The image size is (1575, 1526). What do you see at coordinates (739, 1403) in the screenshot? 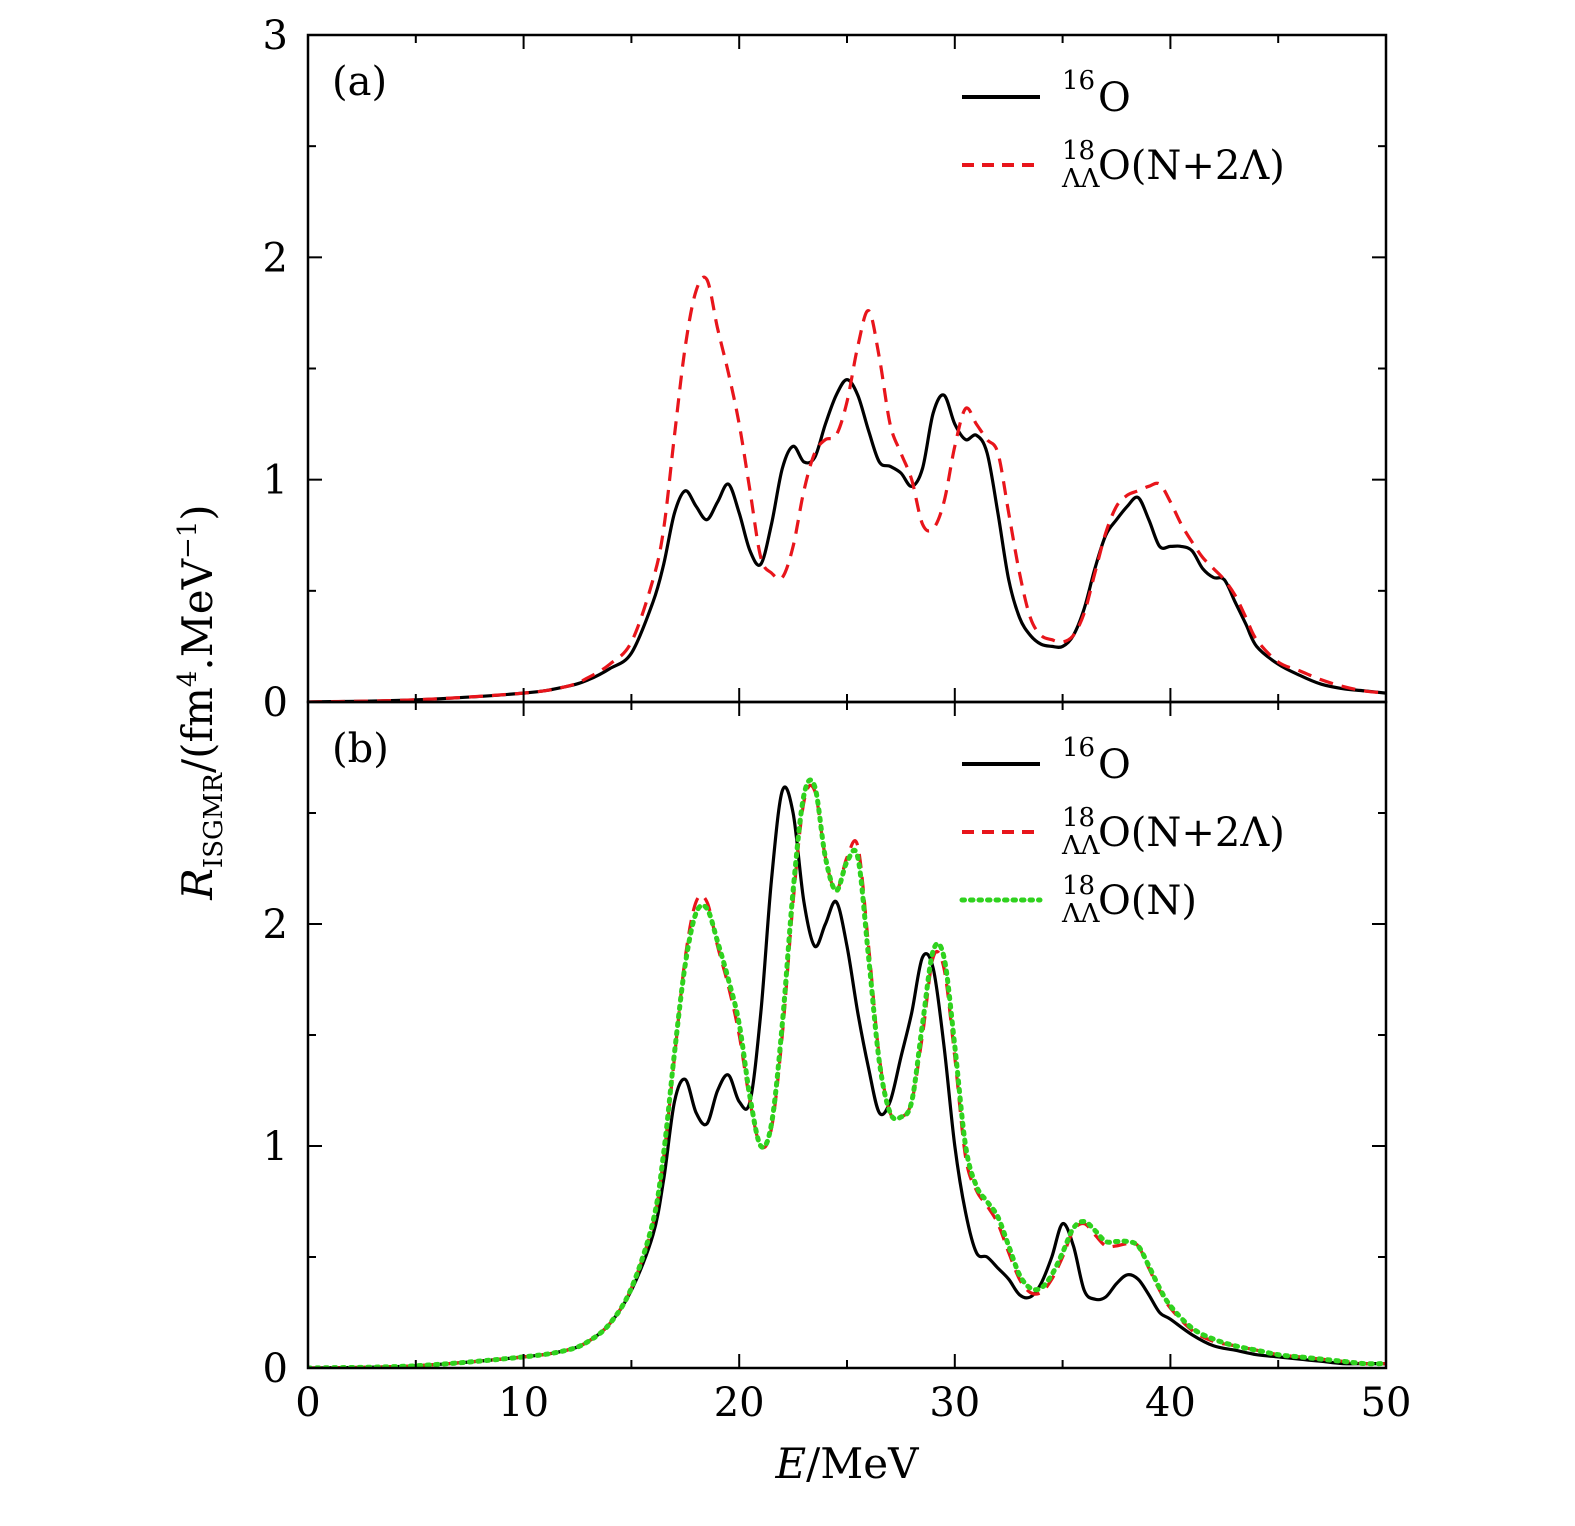
I see `x-tick-label: 20` at bounding box center [739, 1403].